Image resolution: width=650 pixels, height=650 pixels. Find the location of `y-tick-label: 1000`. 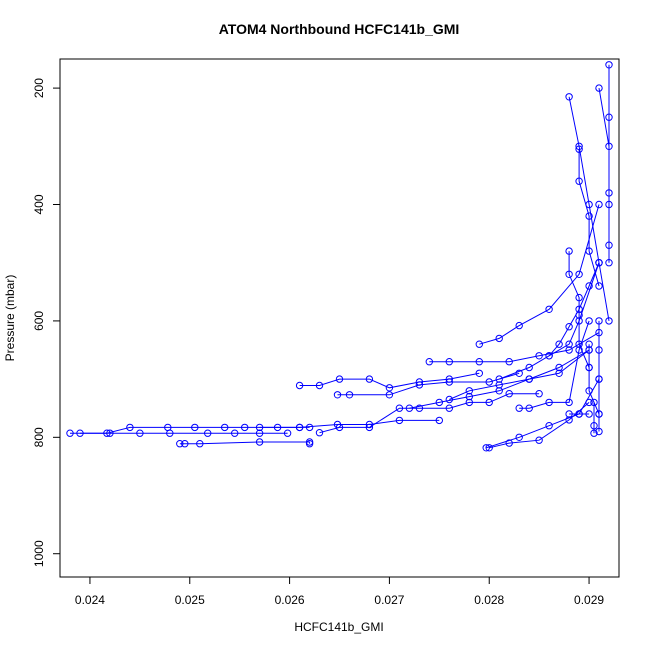

y-tick-label: 1000 is located at coordinates (39, 553).